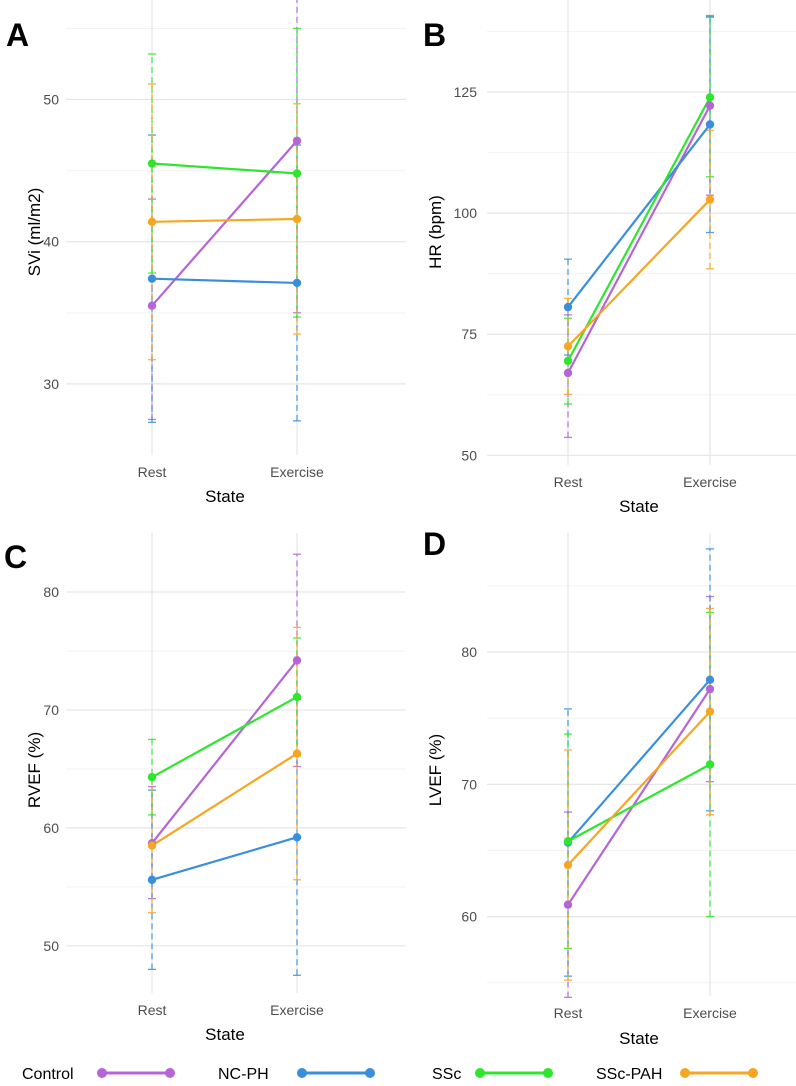  What do you see at coordinates (34, 770) in the screenshot?
I see `y-axis-title: RVEF (%)` at bounding box center [34, 770].